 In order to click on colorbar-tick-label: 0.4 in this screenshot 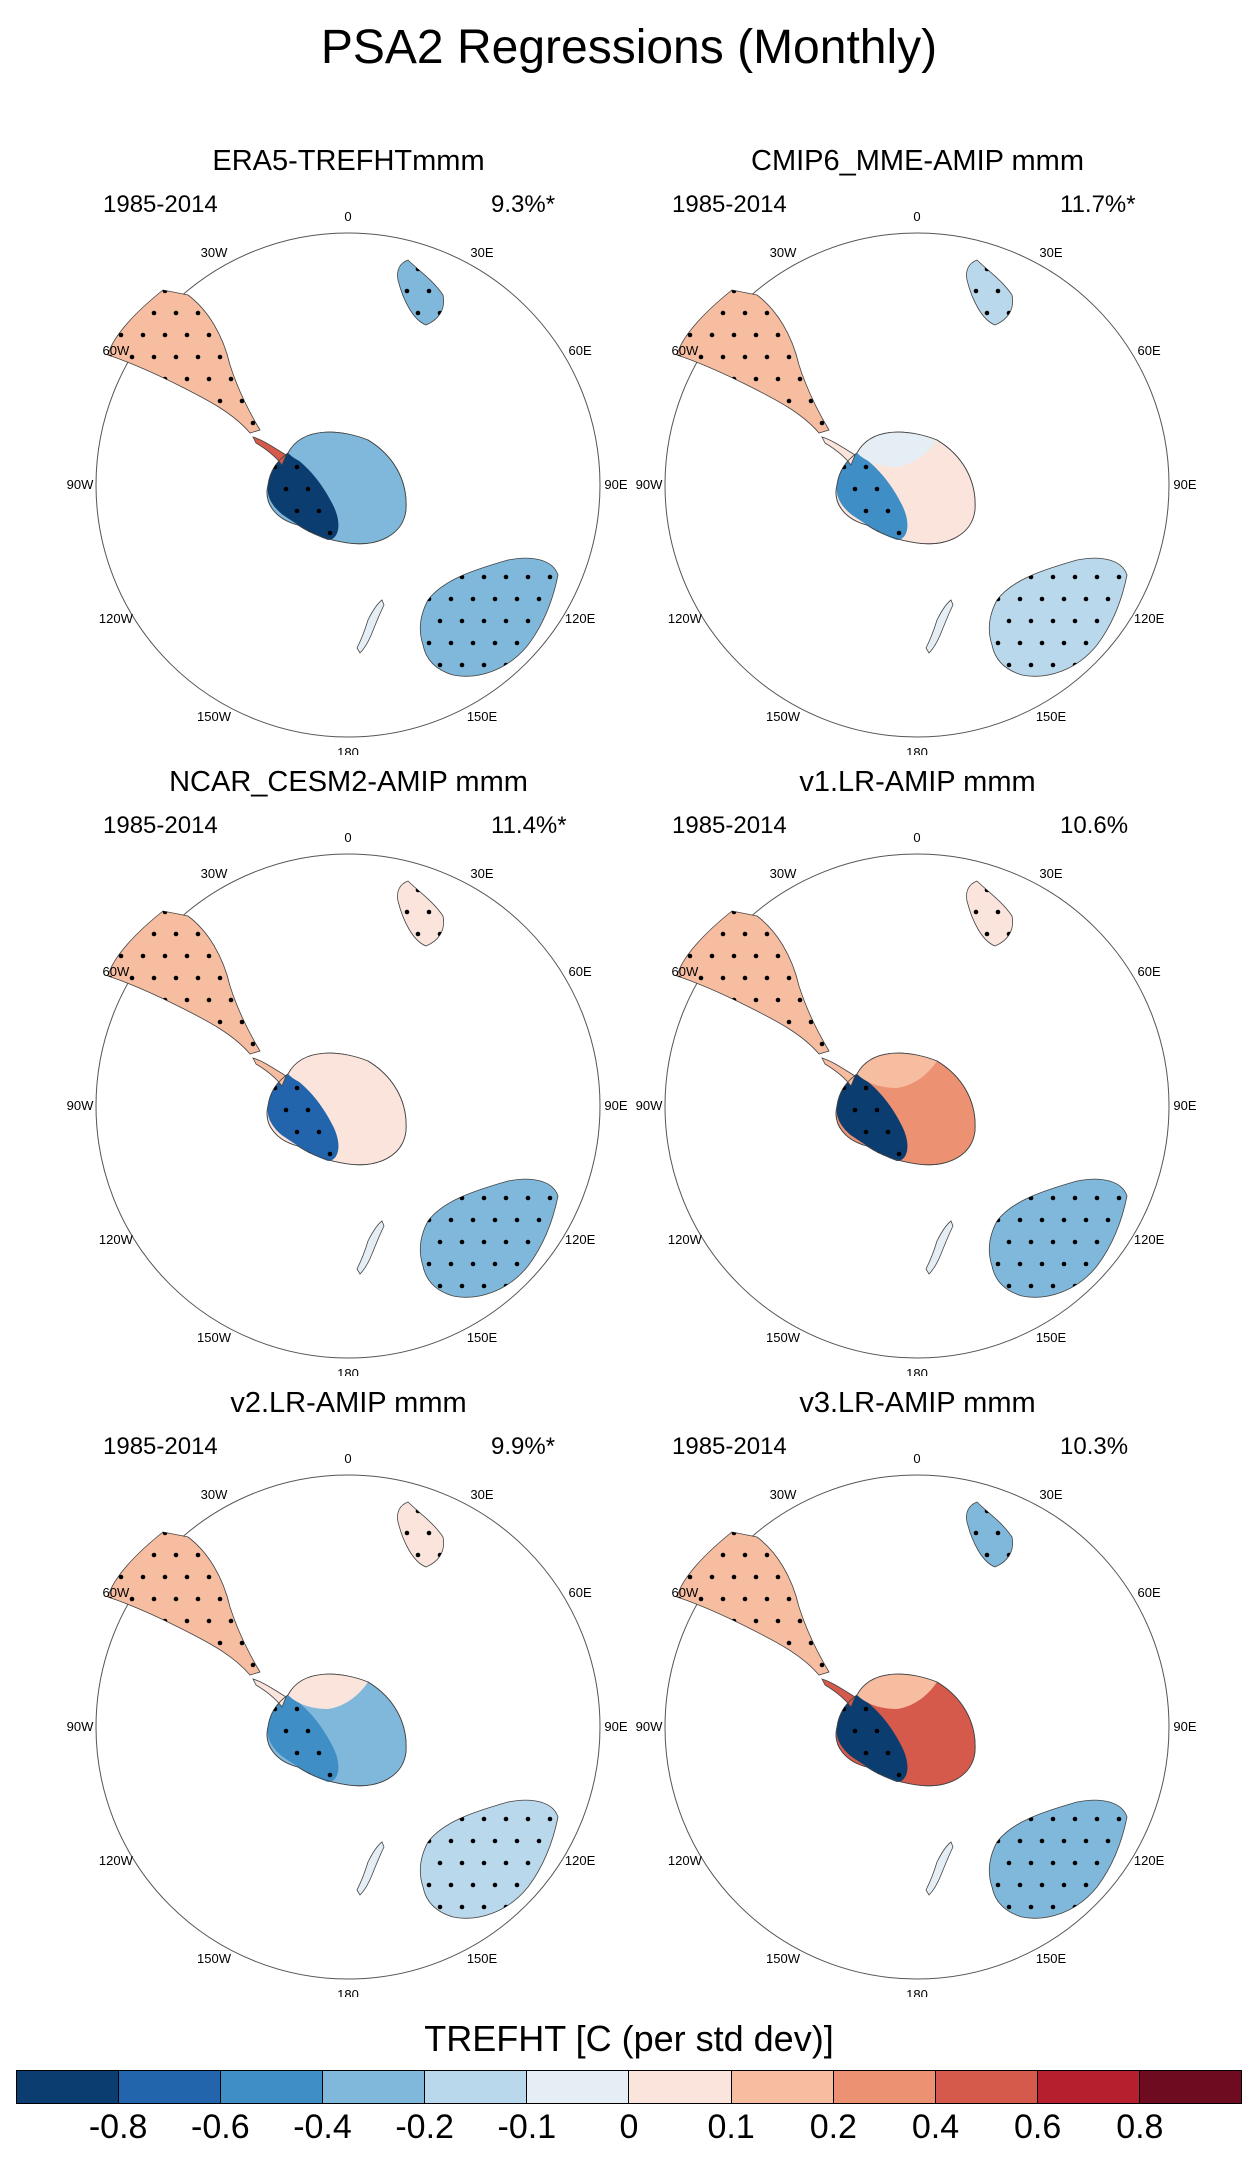, I will do `click(935, 2127)`.